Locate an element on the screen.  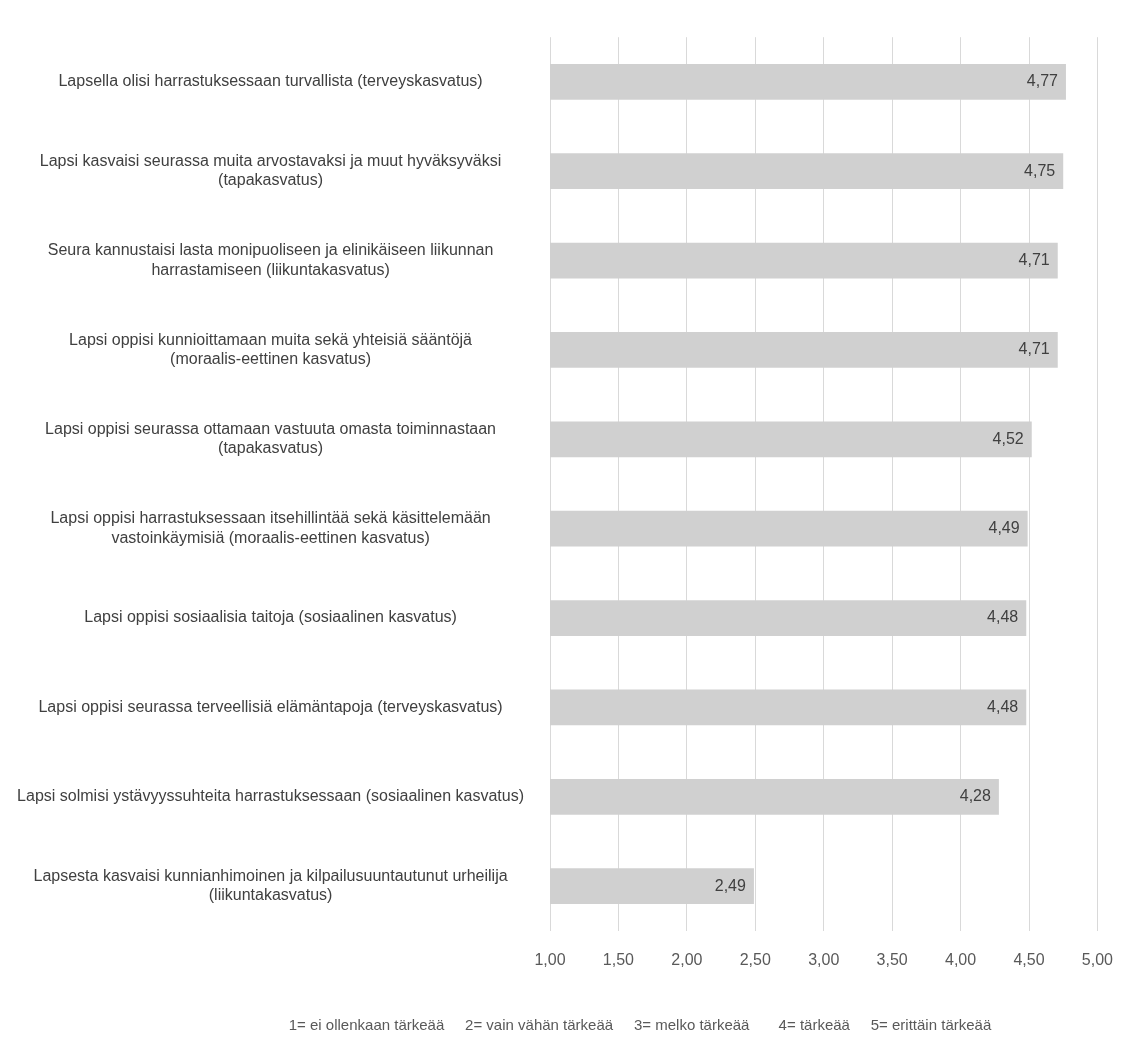
y-tick-label: Lapsi solmisi ystävyyssuhteita harrastuksessaan (sosiaalinen kasvatus) is located at coordinates (270, 796).